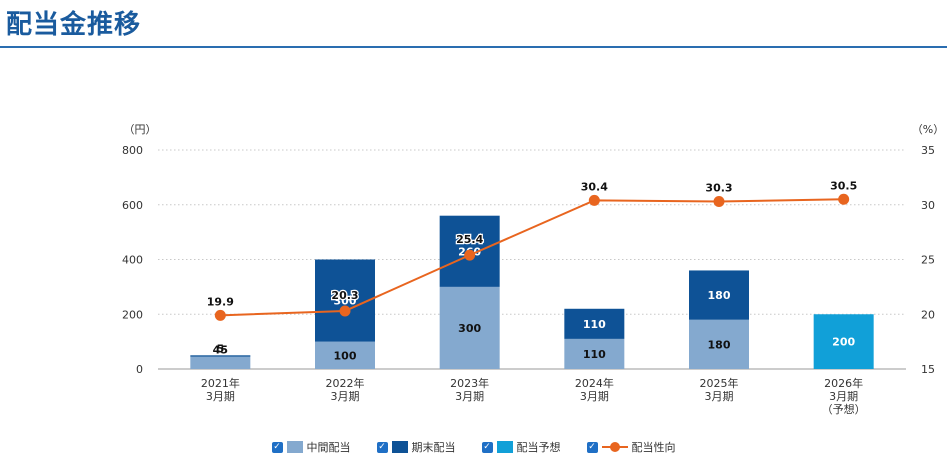 This screenshot has height=460, width=947. I want to click on y2-tick-label: 15, so click(928, 369).